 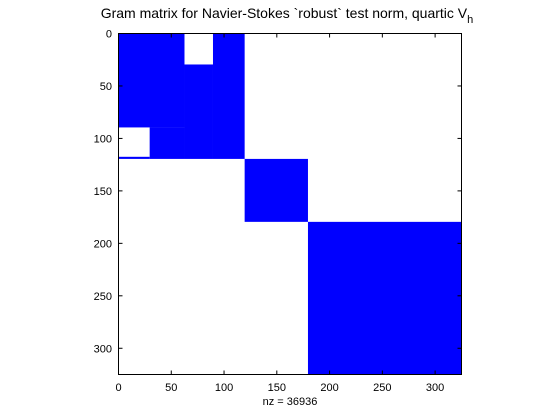 I want to click on y-tick-label-200: 200, so click(x=103, y=244).